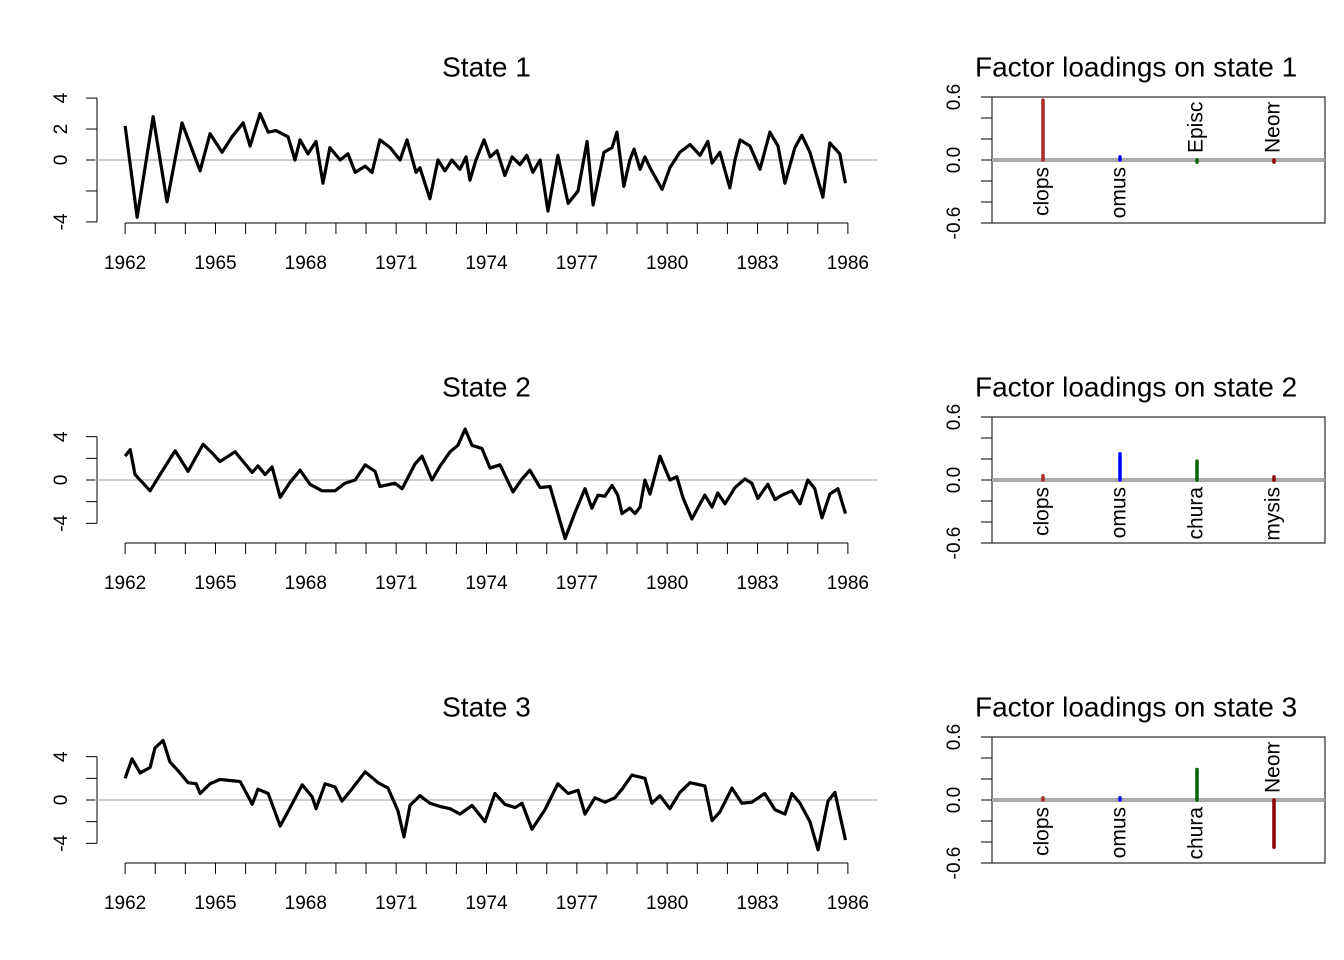 The width and height of the screenshot is (1344, 960). I want to click on panel-title: State 1, so click(486, 66).